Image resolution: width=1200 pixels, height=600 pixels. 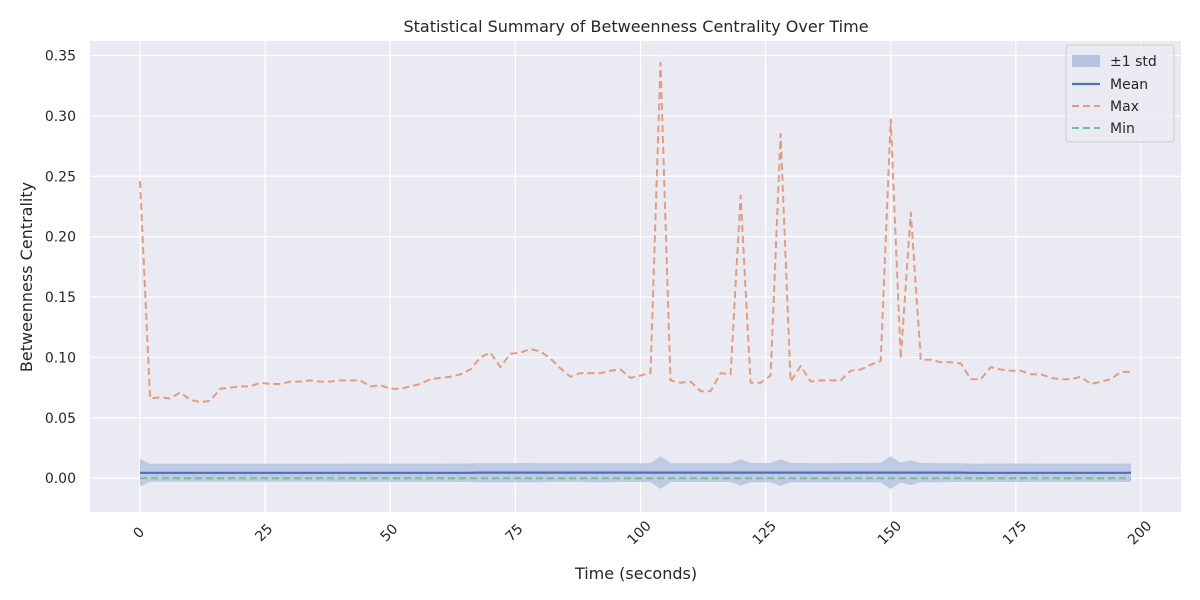 What do you see at coordinates (60, 419) in the screenshot?
I see `y-tick-label: 0.05` at bounding box center [60, 419].